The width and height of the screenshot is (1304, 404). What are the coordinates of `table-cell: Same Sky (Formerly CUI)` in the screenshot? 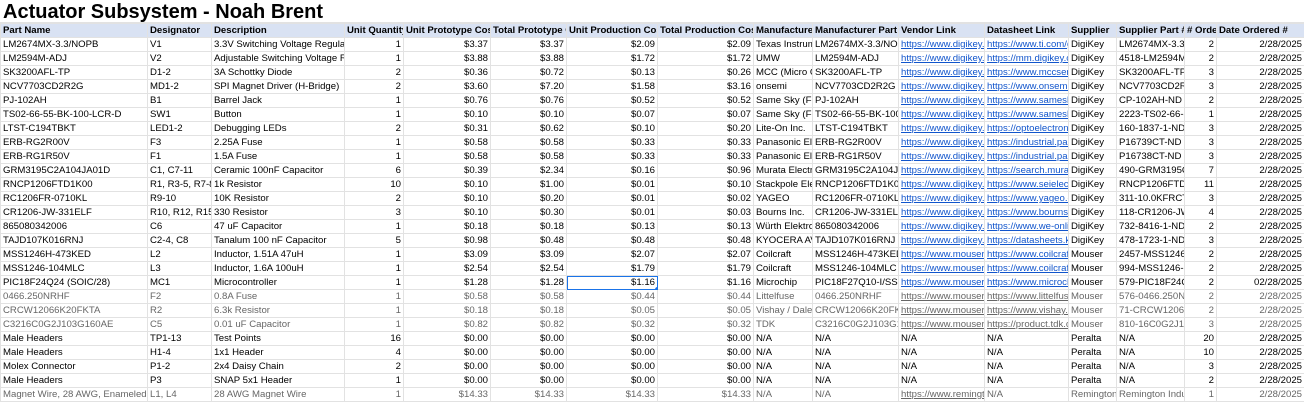 It's located at (783, 114).